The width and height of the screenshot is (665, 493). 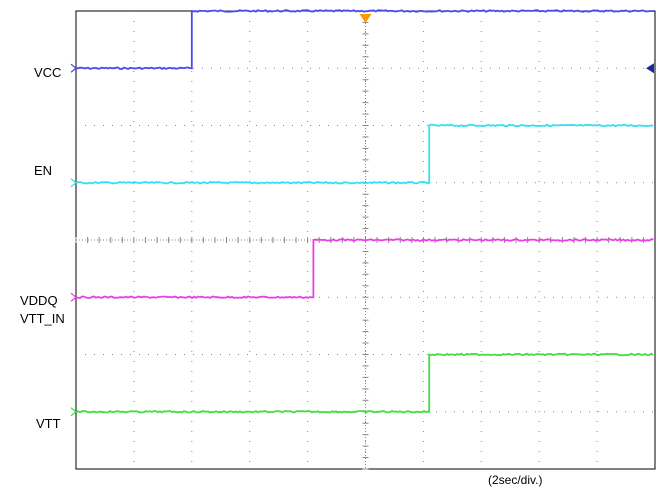 I want to click on vcc-label: VCC, so click(x=48, y=72).